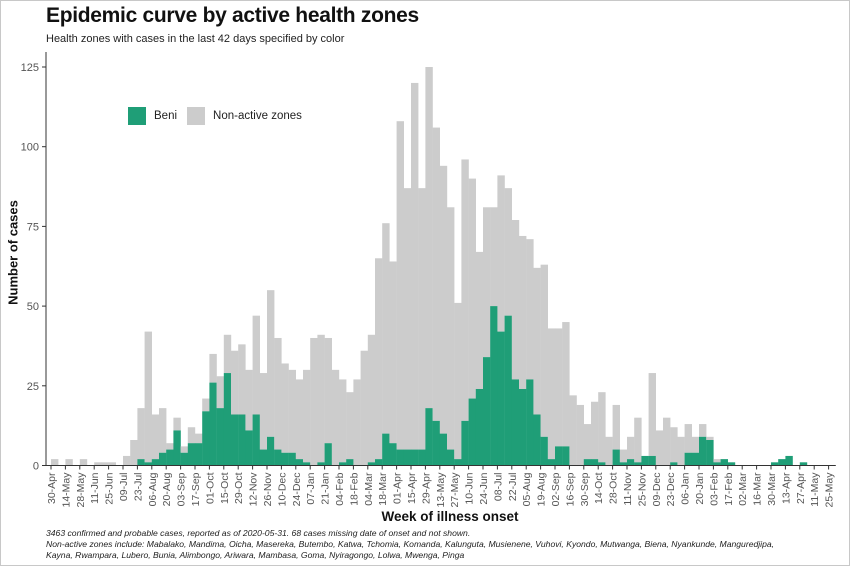 This screenshot has width=850, height=566. What do you see at coordinates (570, 489) in the screenshot?
I see `x-tick-label: 16-Sep` at bounding box center [570, 489].